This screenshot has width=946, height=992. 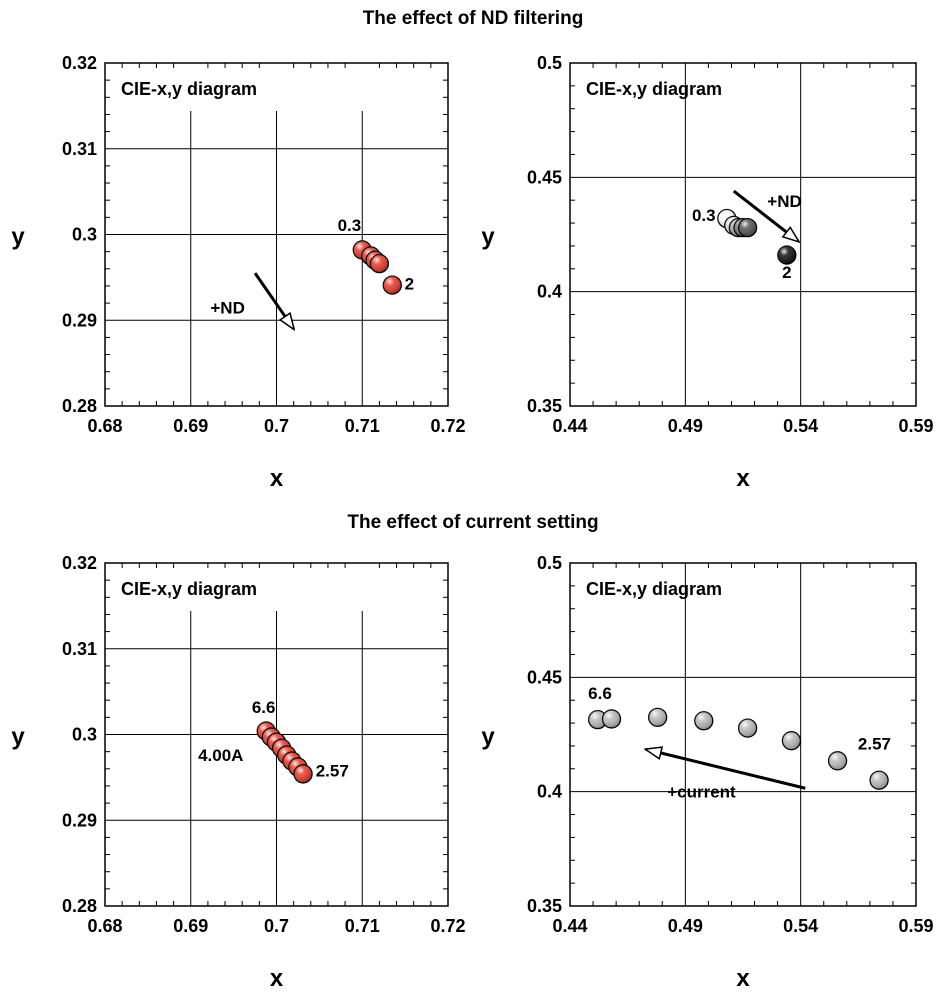 I want to click on annotation-label: 4.00A, so click(x=220, y=755).